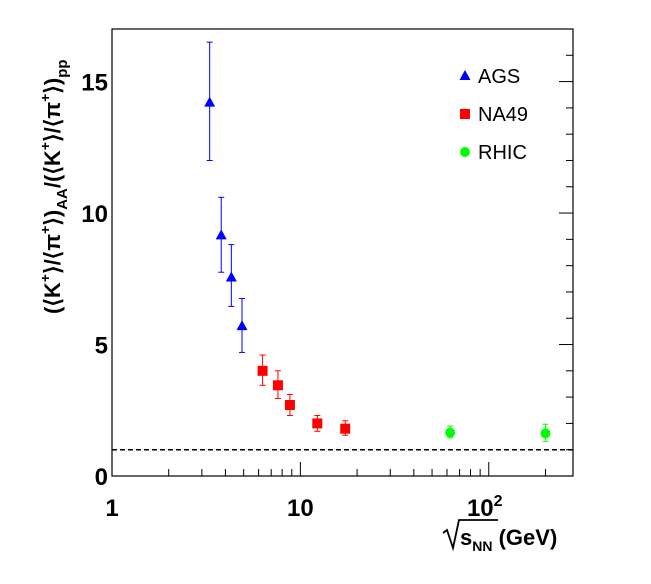 Image resolution: width=651 pixels, height=584 pixels. What do you see at coordinates (502, 153) in the screenshot?
I see `legend-label: RHIC` at bounding box center [502, 153].